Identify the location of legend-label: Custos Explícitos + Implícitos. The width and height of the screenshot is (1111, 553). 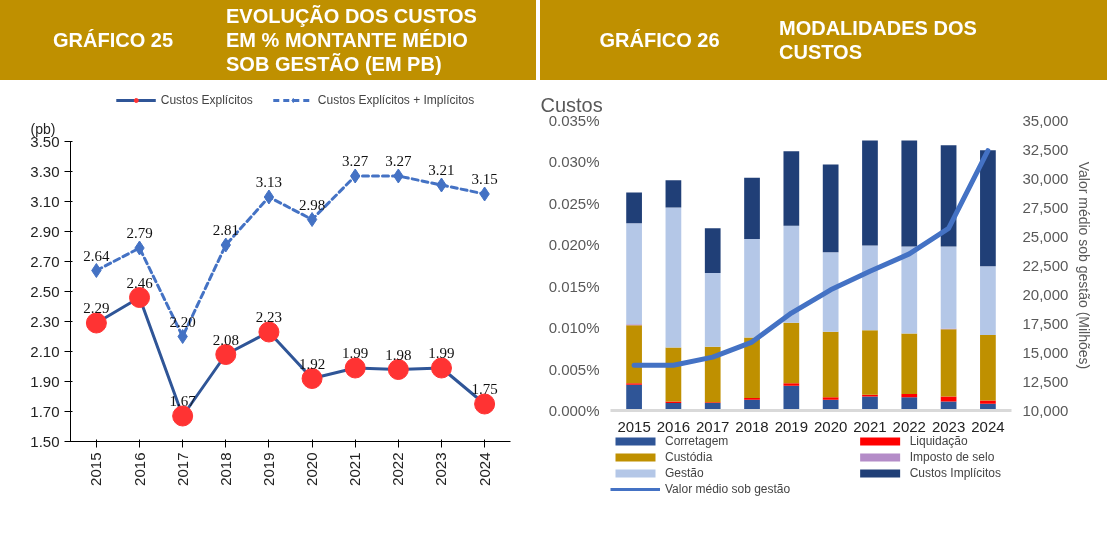
(396, 99).